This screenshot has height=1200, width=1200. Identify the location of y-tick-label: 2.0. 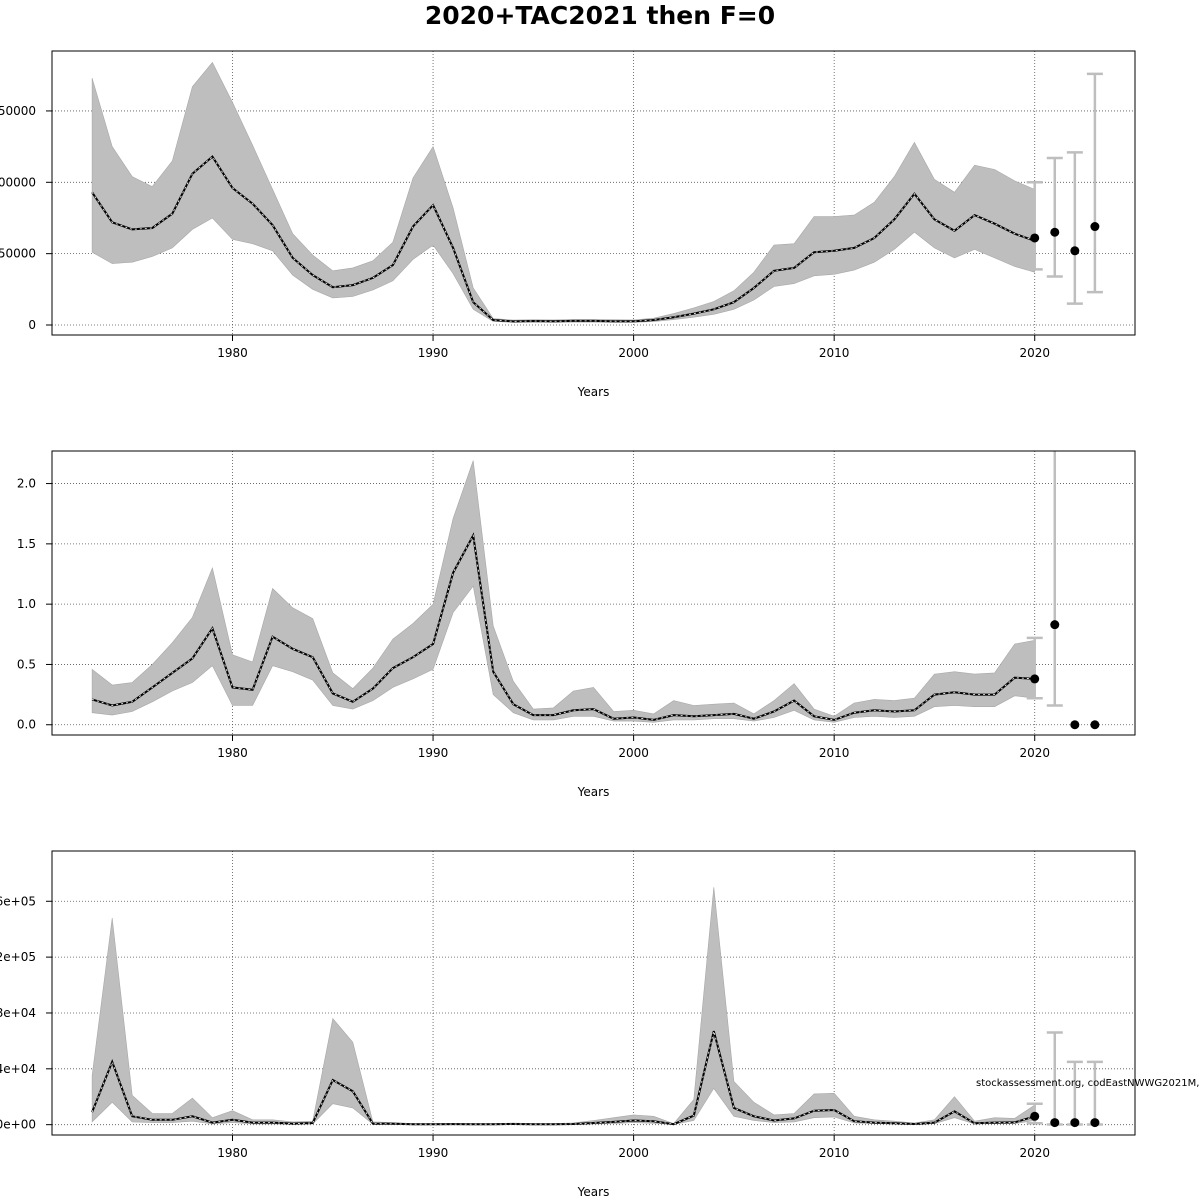
(26, 484).